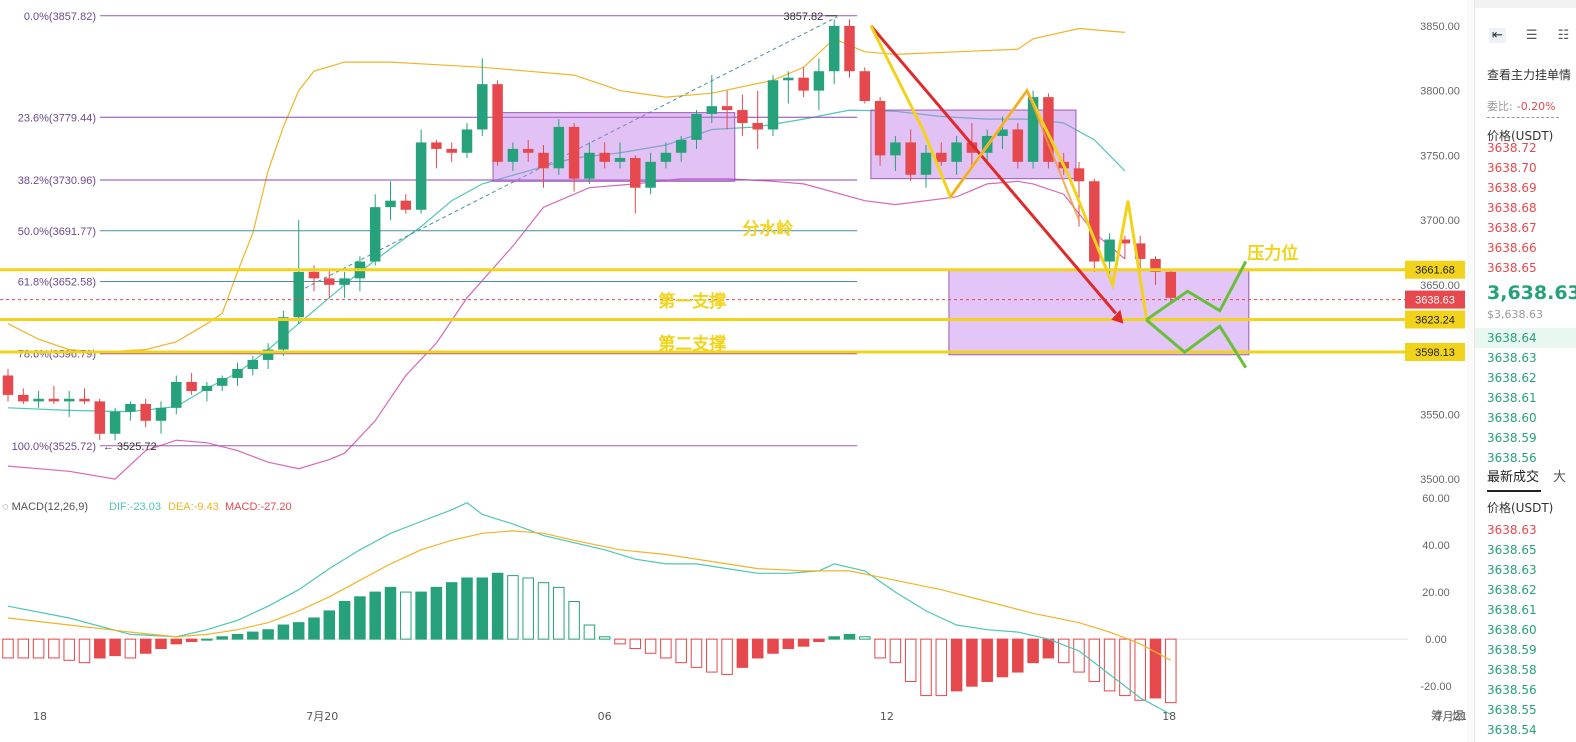 The height and width of the screenshot is (742, 1576). What do you see at coordinates (1512, 268) in the screenshot?
I see `ask-row: 3638.65` at bounding box center [1512, 268].